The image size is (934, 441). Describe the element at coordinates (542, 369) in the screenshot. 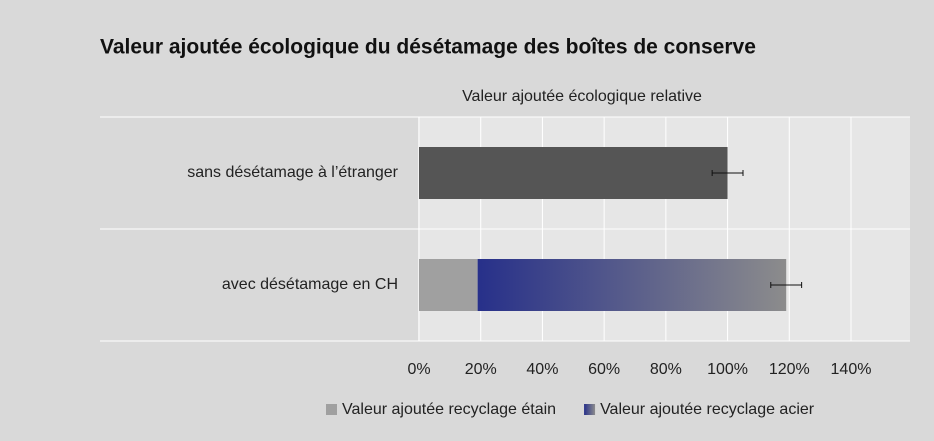

I see `x-tick-label: 40%` at that location.